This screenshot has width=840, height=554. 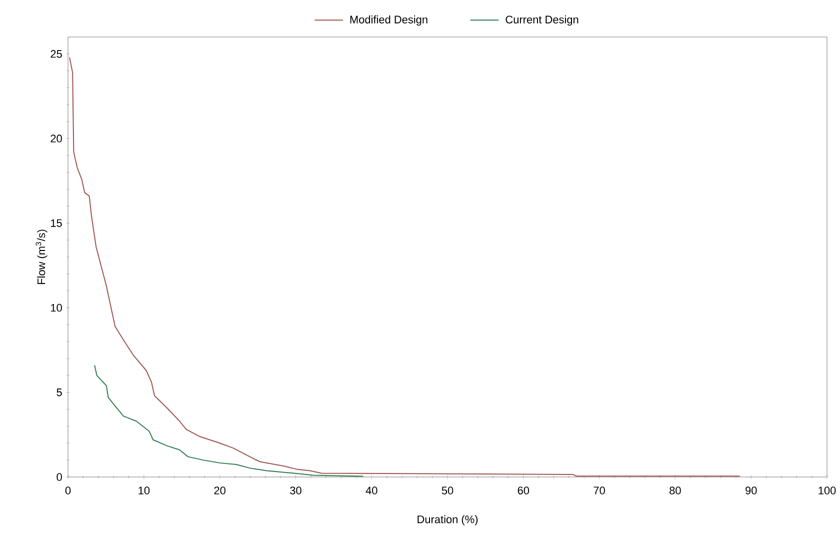 What do you see at coordinates (56, 138) in the screenshot?
I see `y-tick-label: 20` at bounding box center [56, 138].